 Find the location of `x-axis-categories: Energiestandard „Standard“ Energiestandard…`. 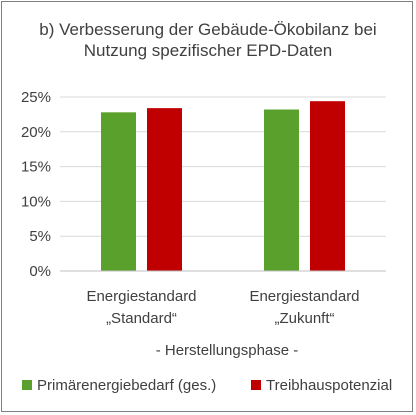

x-axis-categories: Energiestandard „Standard“ Energiestandard… is located at coordinates (222, 307).